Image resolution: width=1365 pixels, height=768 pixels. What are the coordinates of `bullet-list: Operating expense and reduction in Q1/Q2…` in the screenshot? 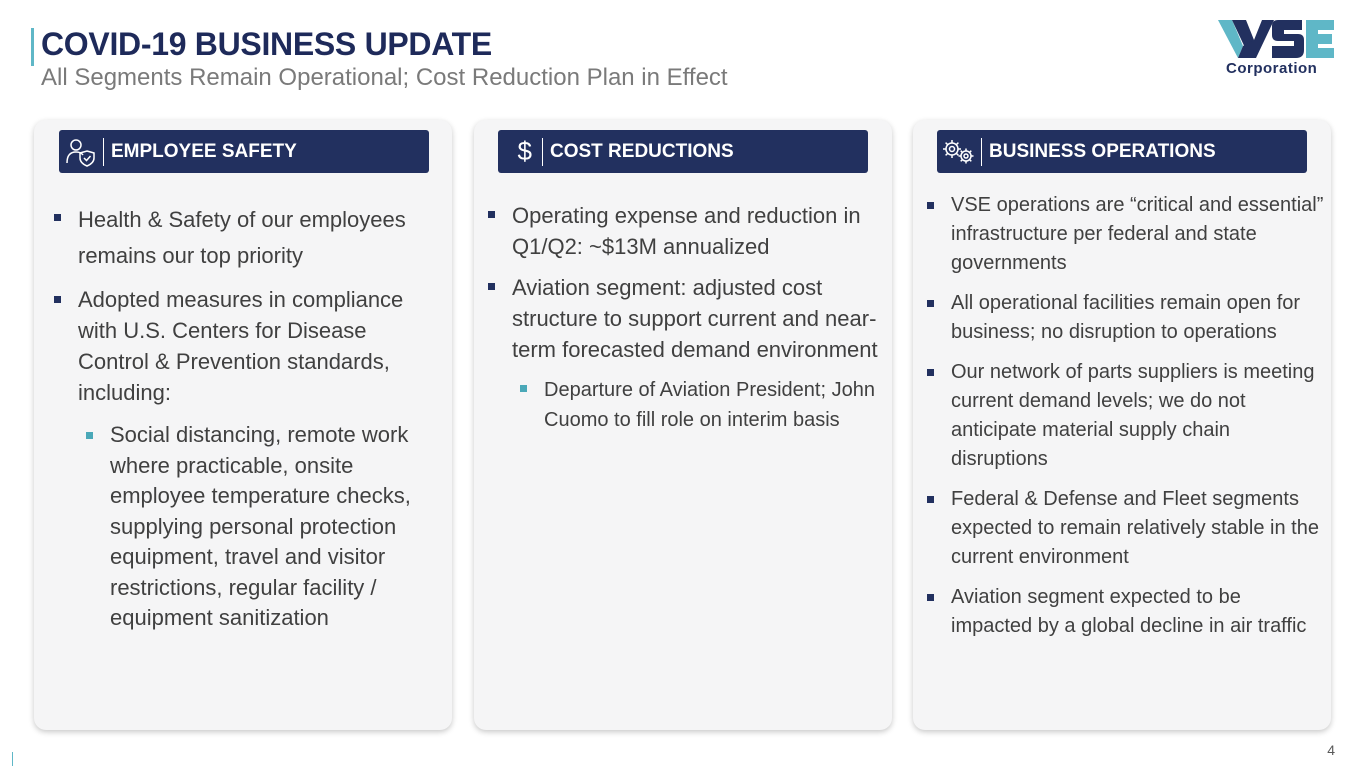 It's located at (679, 317).